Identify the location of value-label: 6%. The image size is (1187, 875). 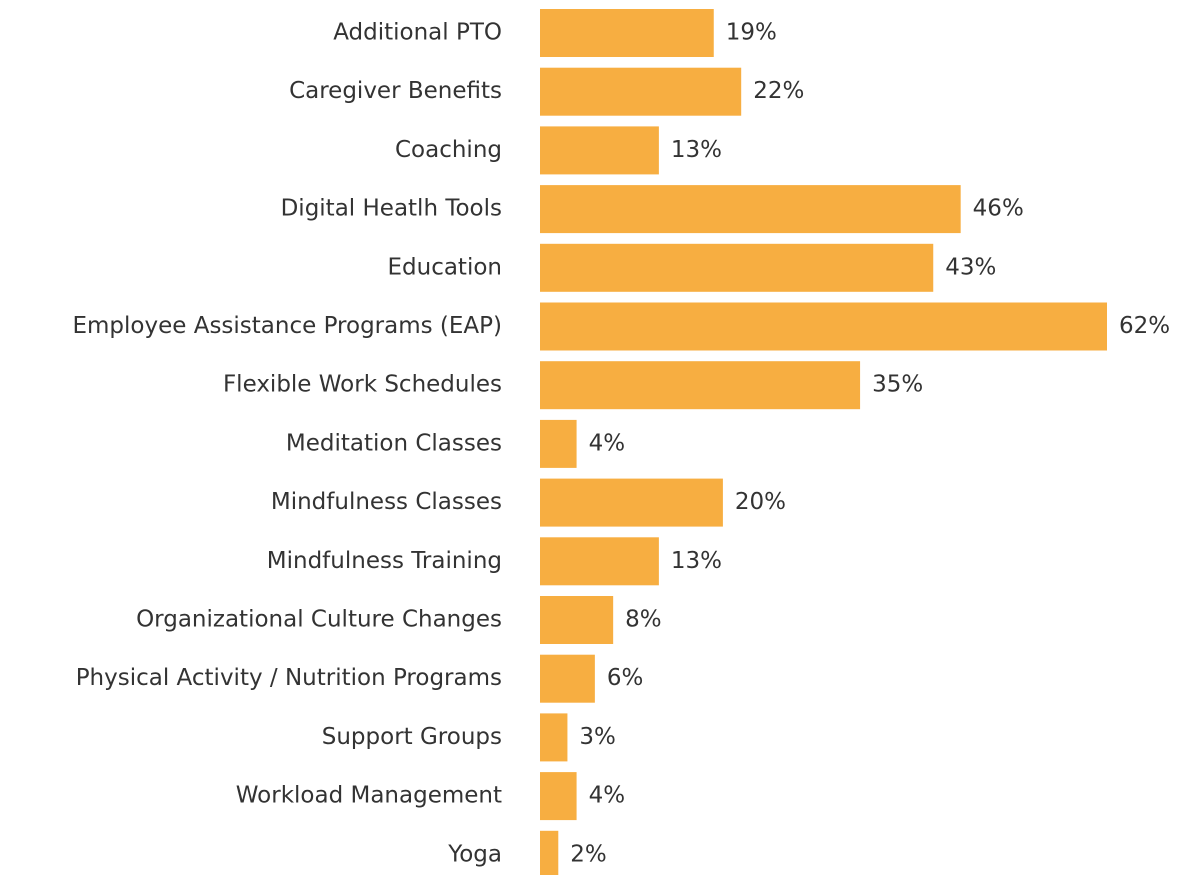
(625, 678).